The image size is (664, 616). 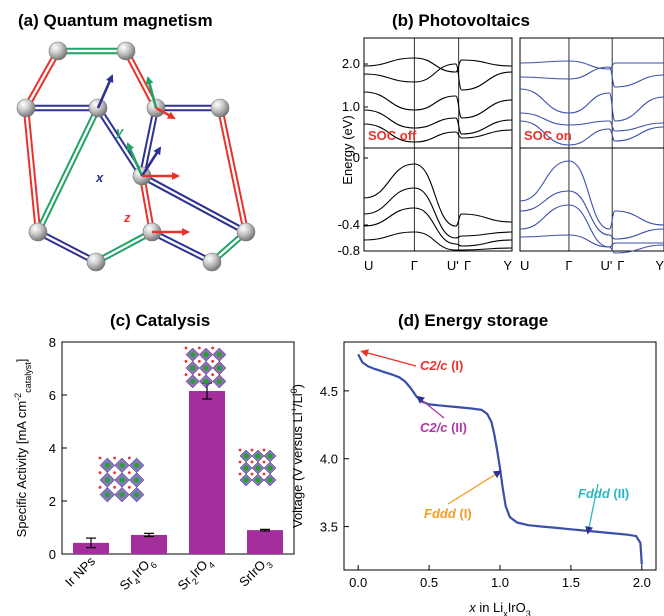 What do you see at coordinates (119, 131) in the screenshot?
I see `bond-label-y: y` at bounding box center [119, 131].